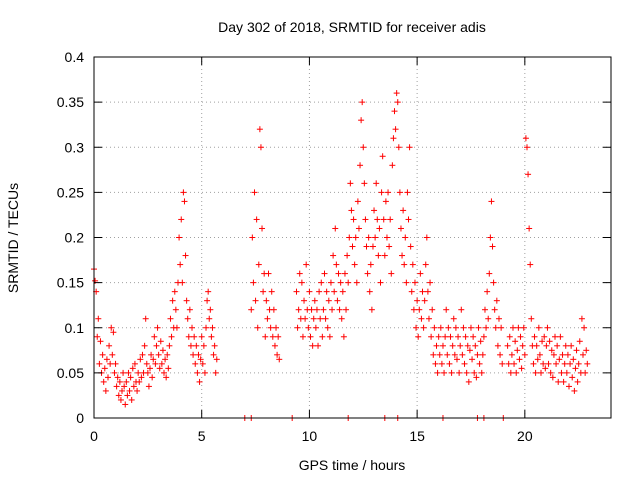  Describe the element at coordinates (70, 102) in the screenshot. I see `y-tick-label: 0.35` at that location.